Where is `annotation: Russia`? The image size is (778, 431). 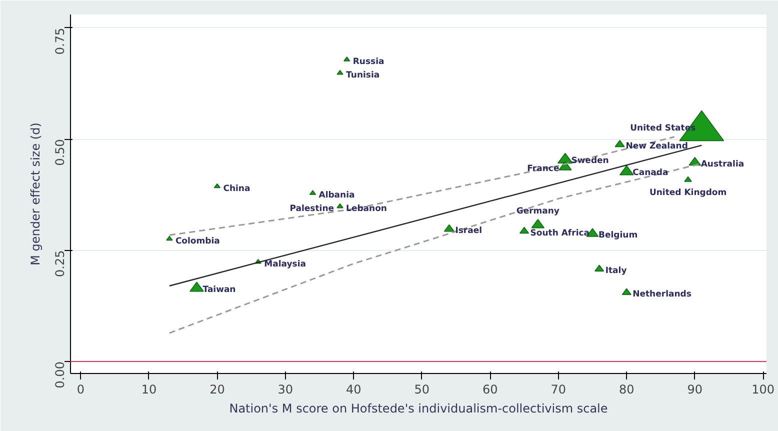
annotation: Russia is located at coordinates (368, 61).